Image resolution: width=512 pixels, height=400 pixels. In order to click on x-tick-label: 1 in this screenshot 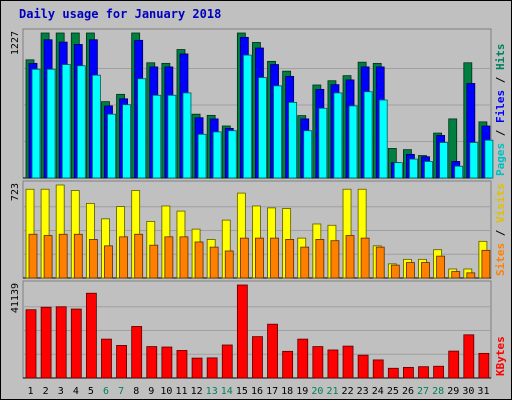, I will do `click(31, 391)`.